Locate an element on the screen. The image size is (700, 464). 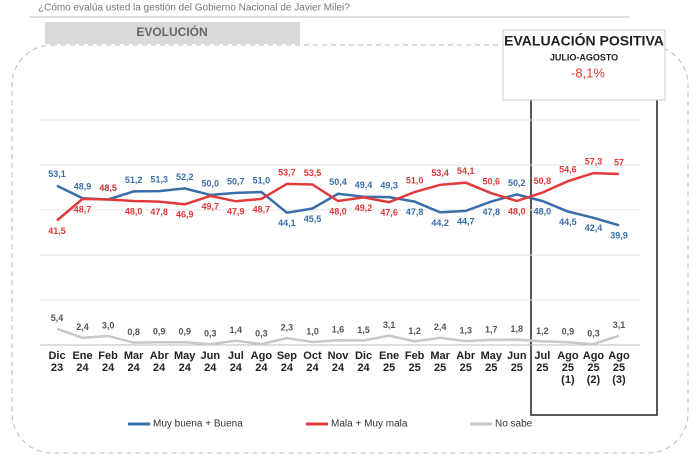
data-label: 1,4 is located at coordinates (236, 330).